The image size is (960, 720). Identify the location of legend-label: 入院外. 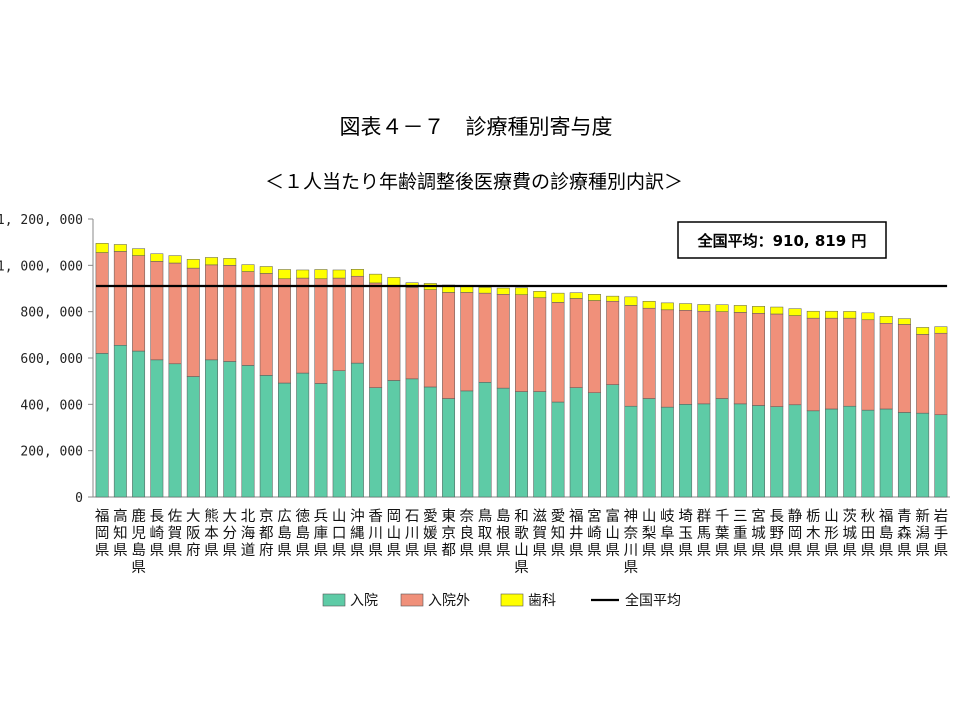
(449, 601).